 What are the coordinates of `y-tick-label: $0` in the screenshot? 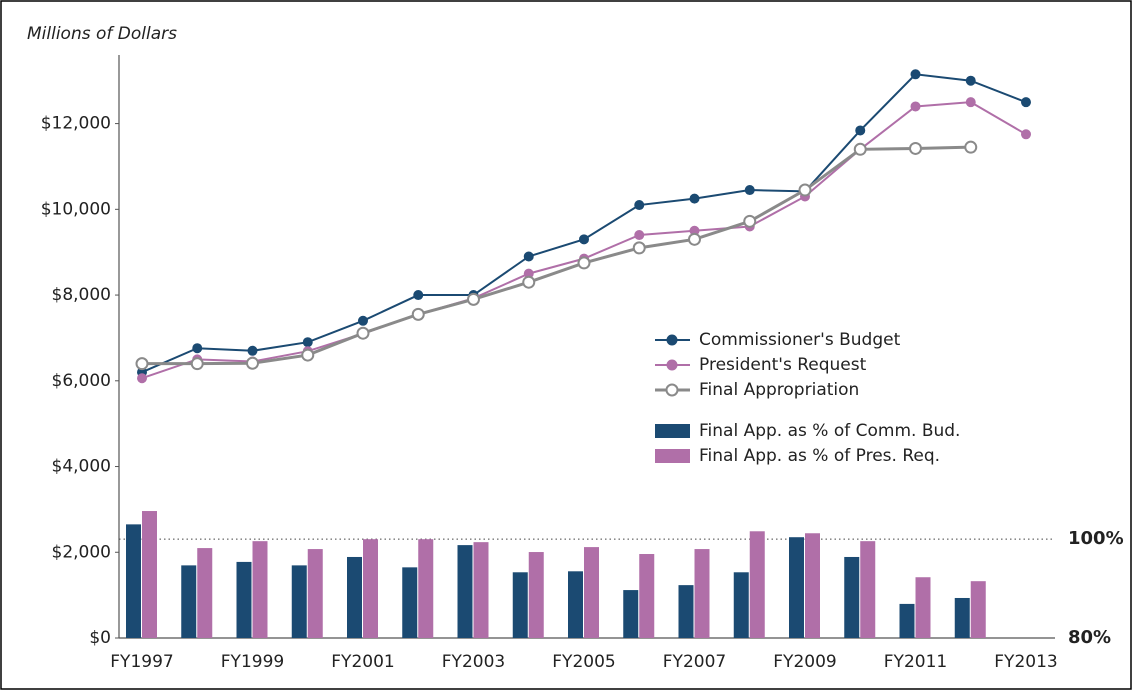 It's located at (100, 638).